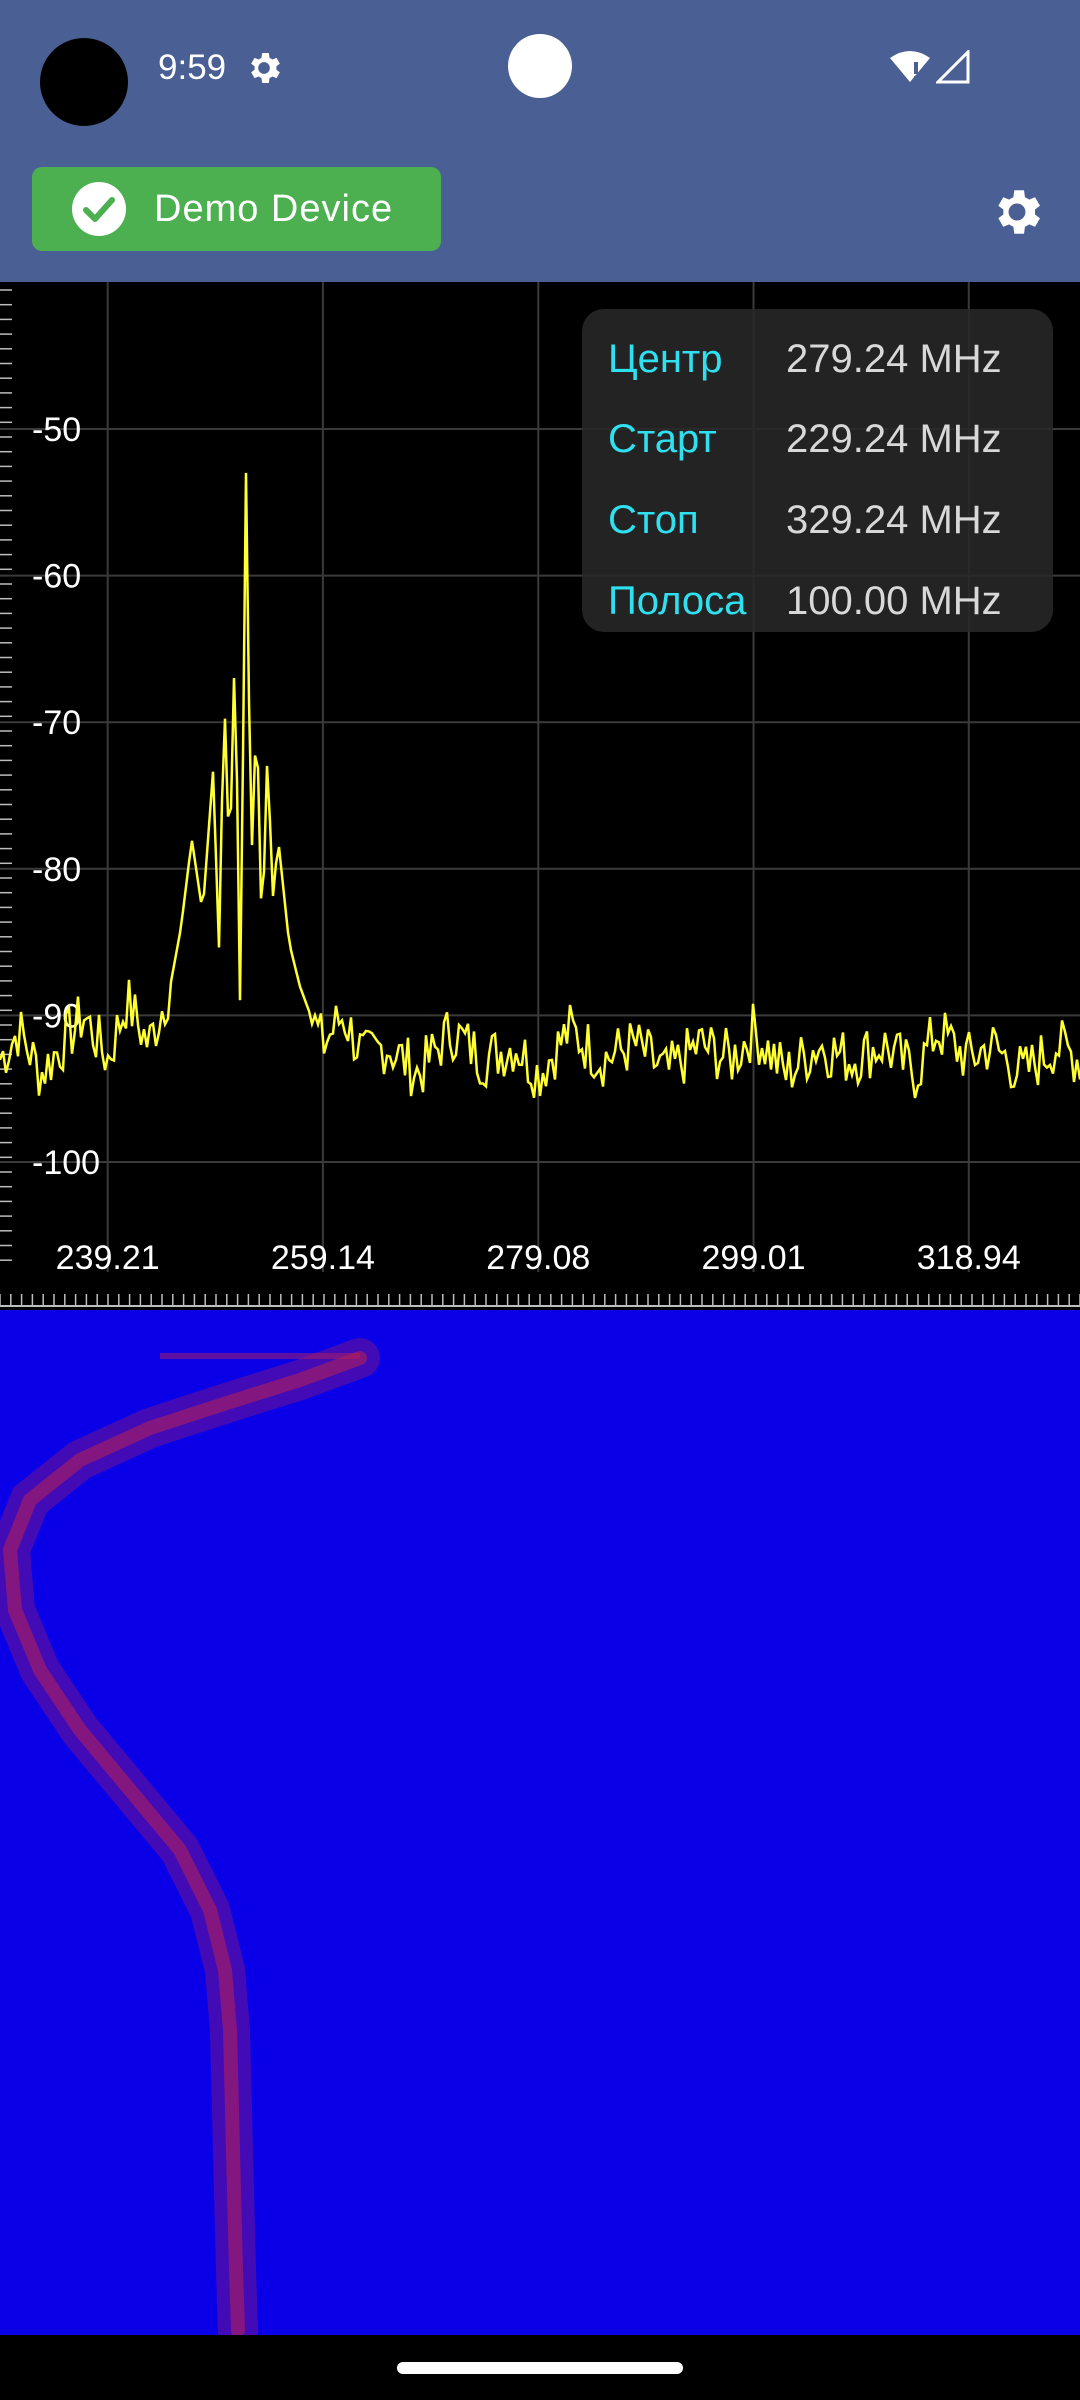  What do you see at coordinates (677, 601) in the screenshot?
I see `info-key: Полоса` at bounding box center [677, 601].